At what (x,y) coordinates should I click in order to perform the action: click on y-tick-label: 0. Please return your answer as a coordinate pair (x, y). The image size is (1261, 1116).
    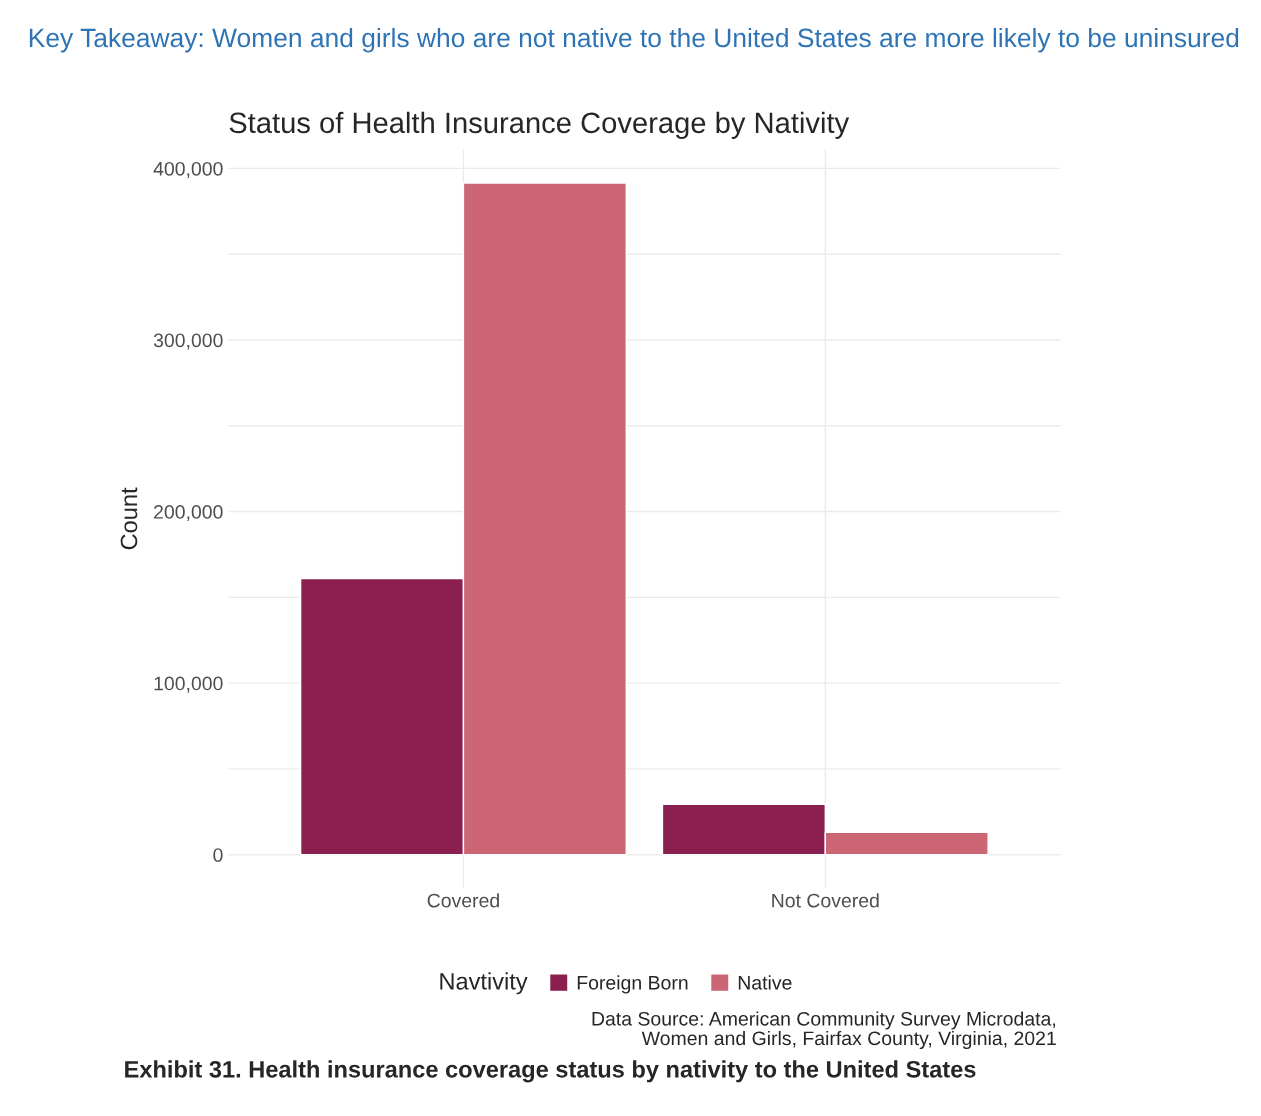
    Looking at the image, I should click on (218, 855).